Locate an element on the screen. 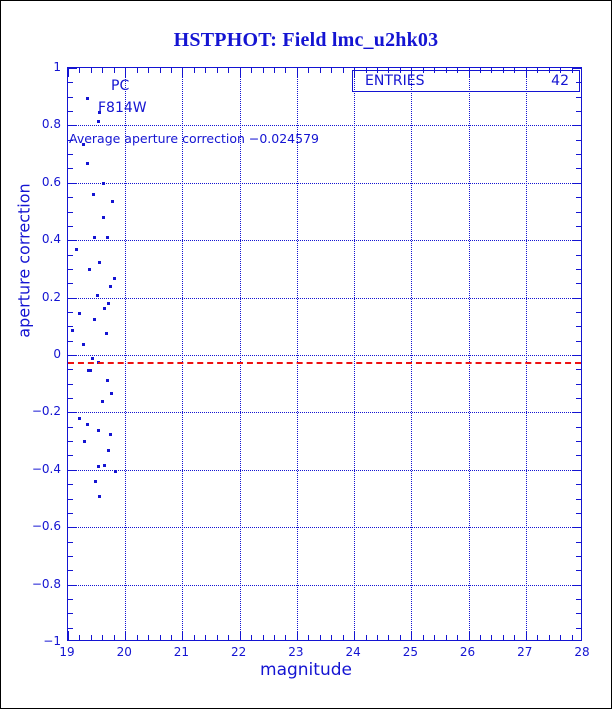 The width and height of the screenshot is (612, 709). y-tick-label: 0.8 is located at coordinates (51, 124).